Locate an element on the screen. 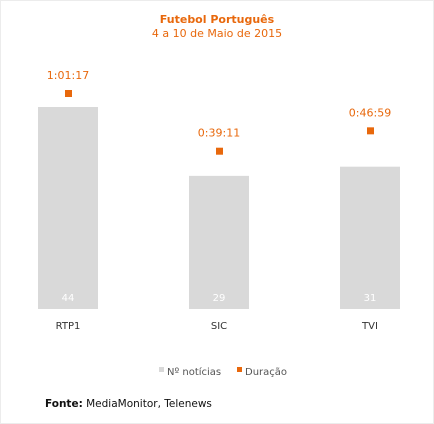 This screenshot has height=424, width=434. duration-label-tvi: 0:46:59 is located at coordinates (370, 112).